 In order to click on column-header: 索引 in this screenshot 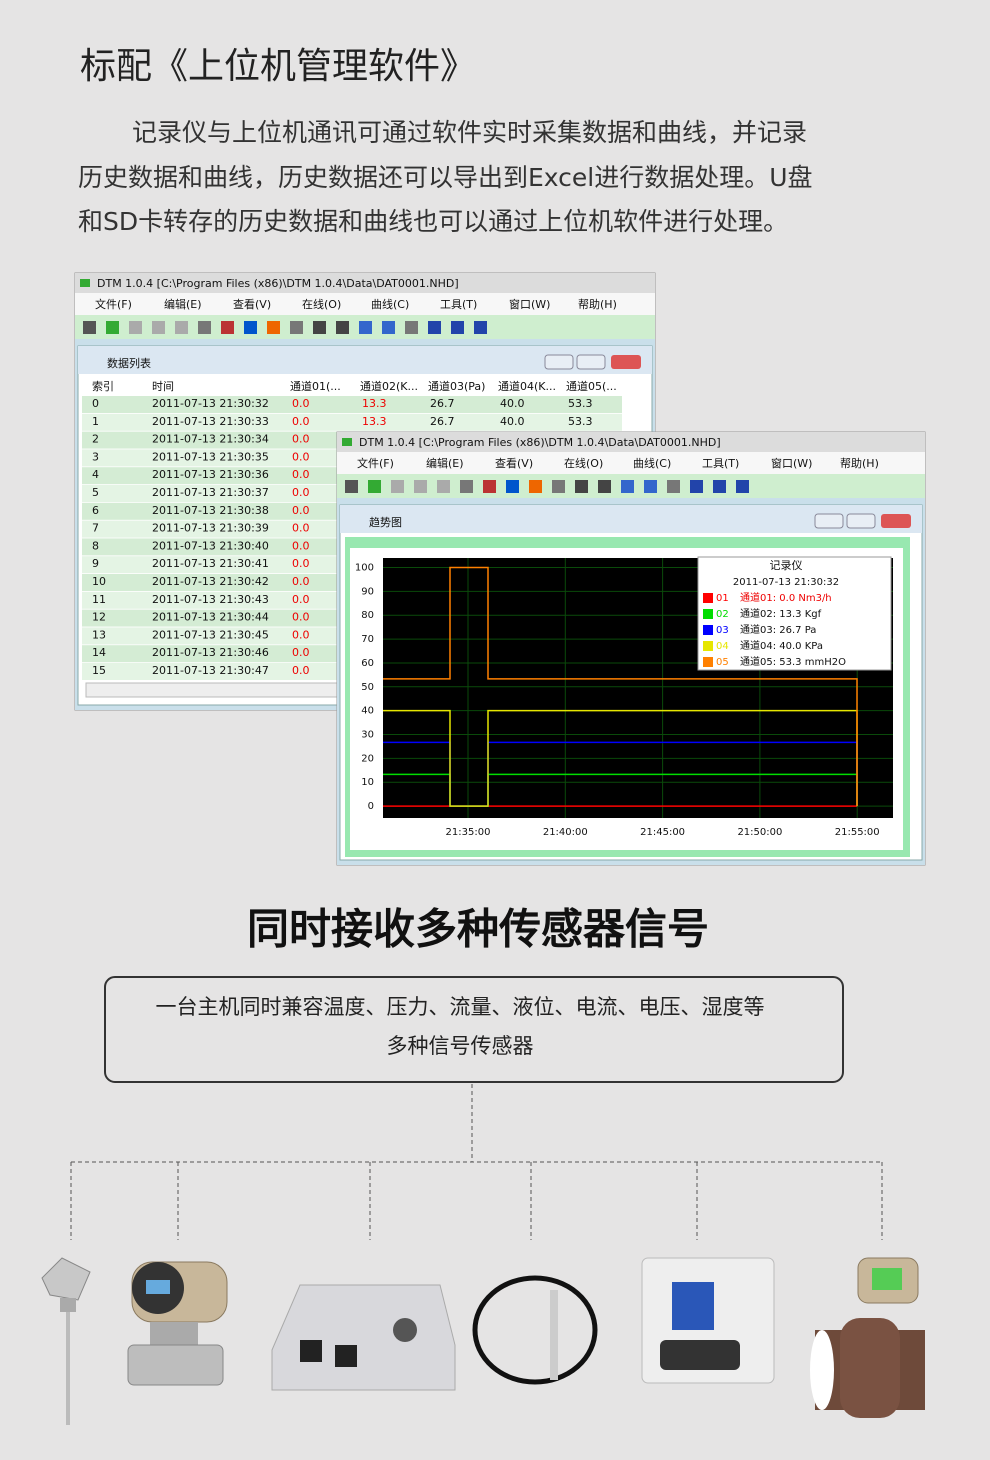, I will do `click(103, 386)`.